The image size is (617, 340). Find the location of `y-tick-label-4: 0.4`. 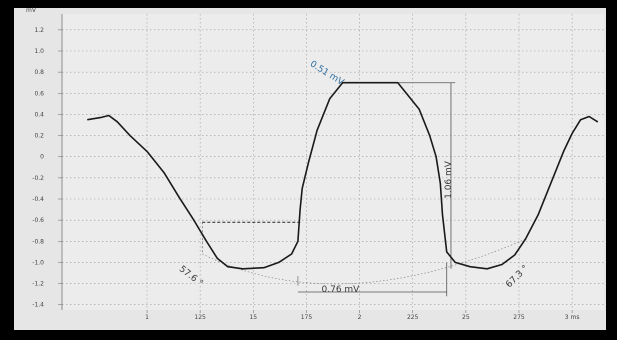

y-tick-label-4: 0.4 is located at coordinates (39, 114).